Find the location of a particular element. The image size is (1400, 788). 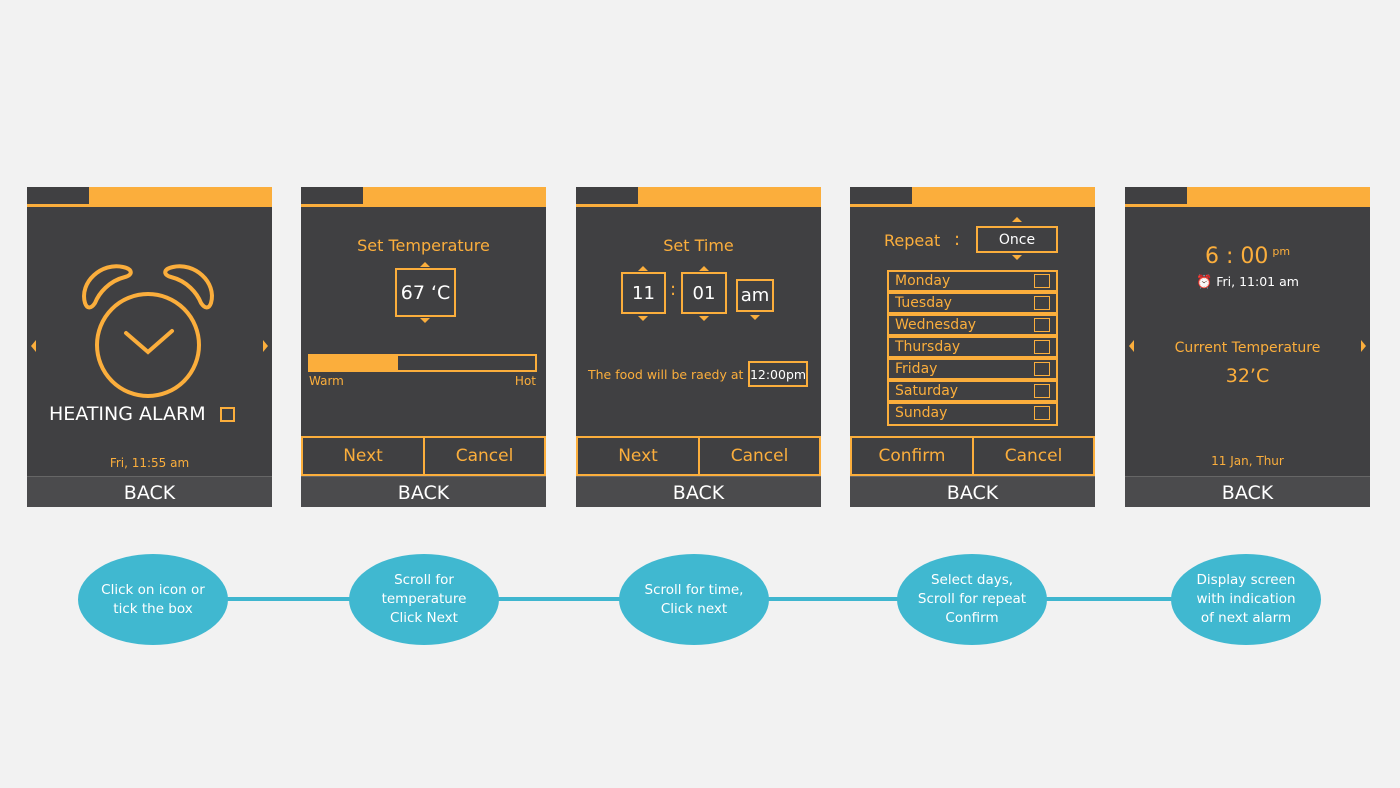

repeat-up-icon is located at coordinates (1017, 219).